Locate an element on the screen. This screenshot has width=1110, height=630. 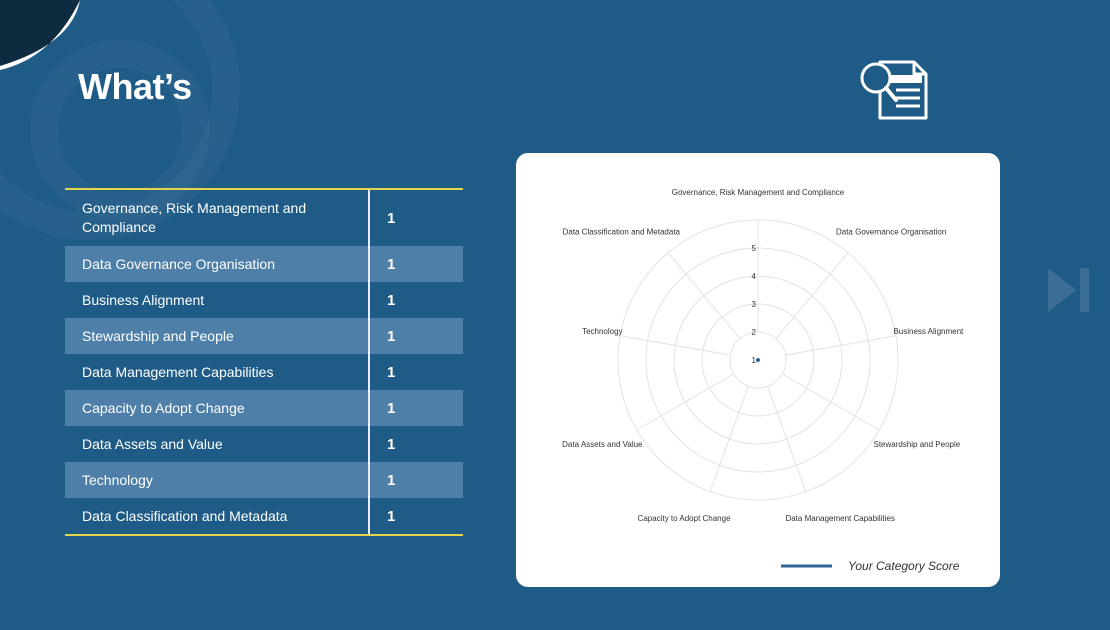
radar-tick-label: 3 is located at coordinates (754, 304).